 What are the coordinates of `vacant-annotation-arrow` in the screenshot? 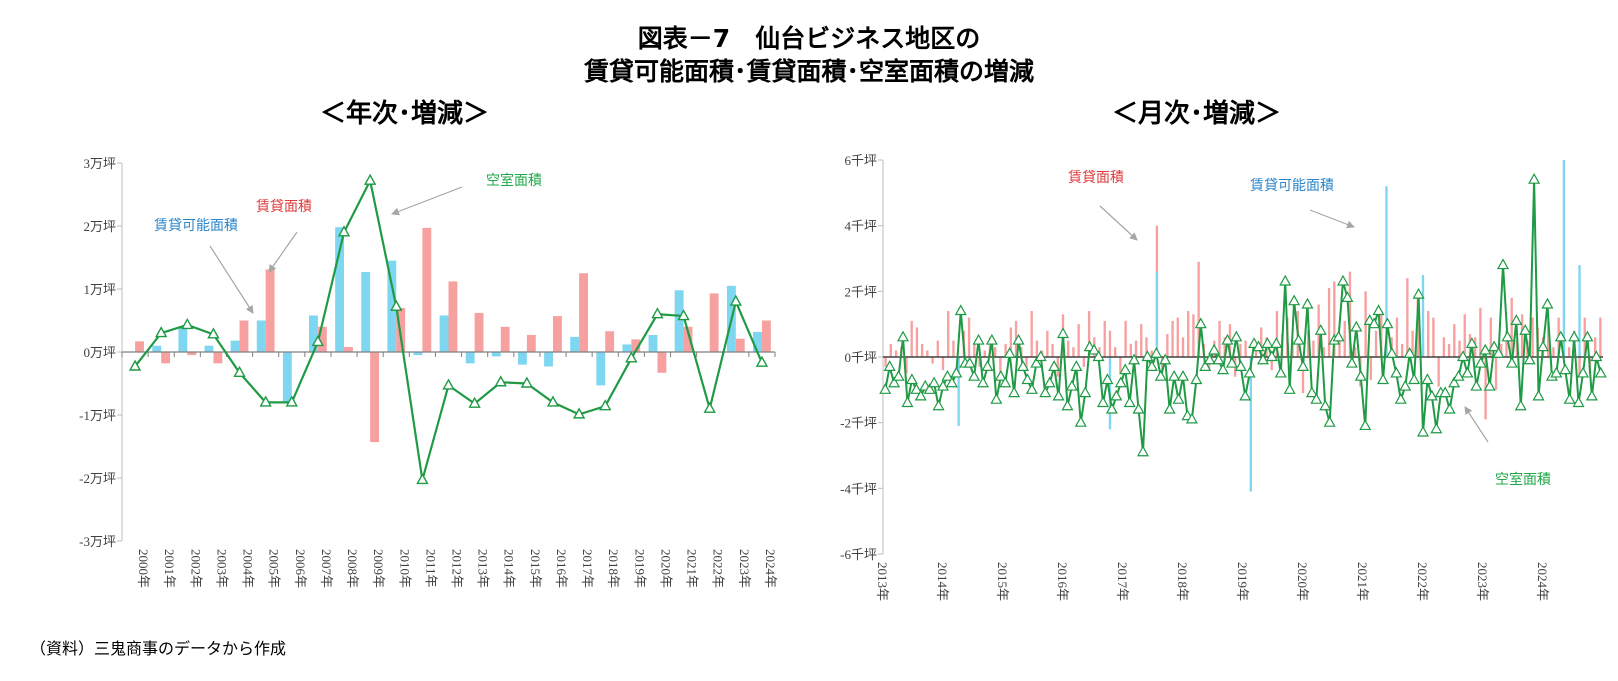 It's located at (427, 201).